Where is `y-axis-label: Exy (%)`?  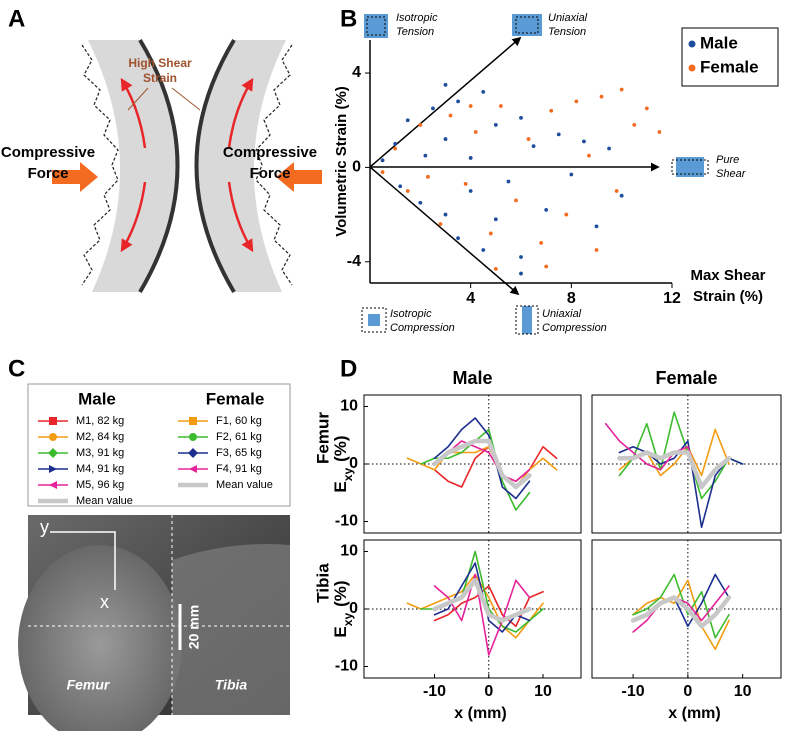 y-axis-label: Exy (%) is located at coordinates (343, 608).